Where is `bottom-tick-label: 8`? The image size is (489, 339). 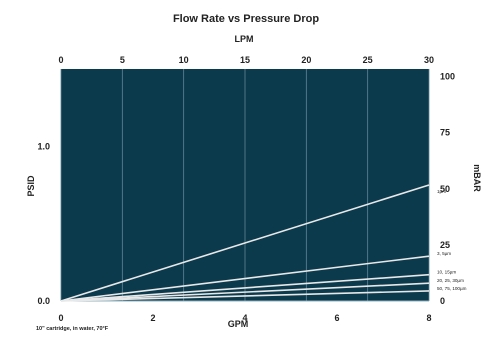 bottom-tick-label: 8 is located at coordinates (428, 318).